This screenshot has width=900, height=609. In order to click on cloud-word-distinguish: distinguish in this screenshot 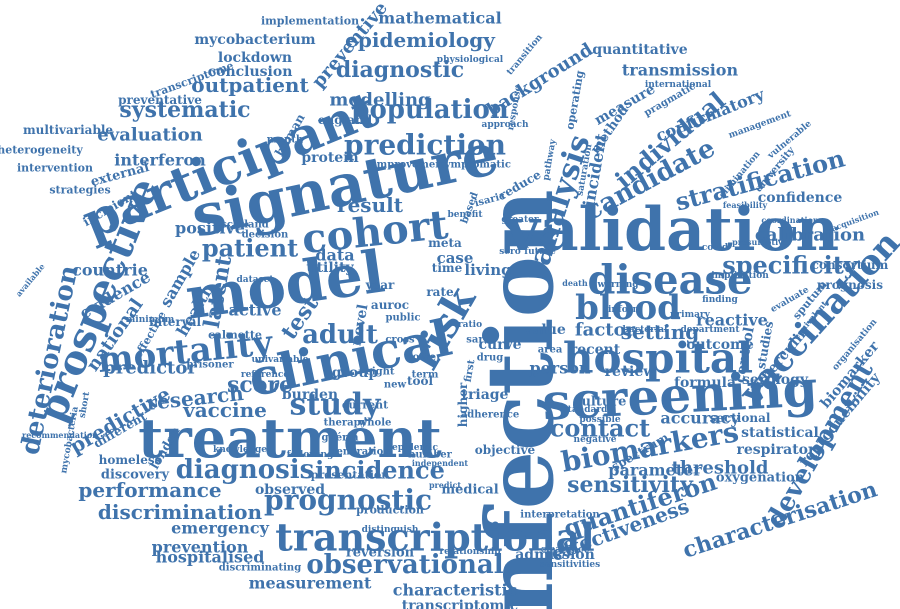, I will do `click(390, 530)`.